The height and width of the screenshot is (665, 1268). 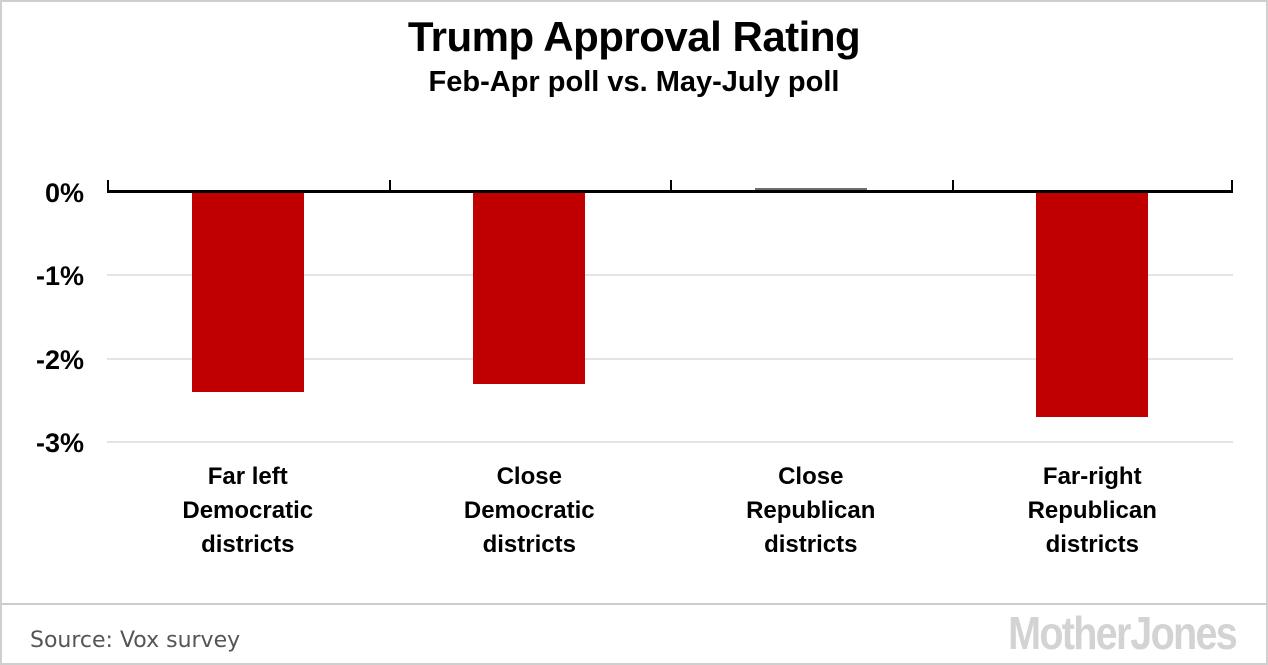 What do you see at coordinates (634, 82) in the screenshot?
I see `chart-subtitle: Feb-Apr poll vs. May-July poll` at bounding box center [634, 82].